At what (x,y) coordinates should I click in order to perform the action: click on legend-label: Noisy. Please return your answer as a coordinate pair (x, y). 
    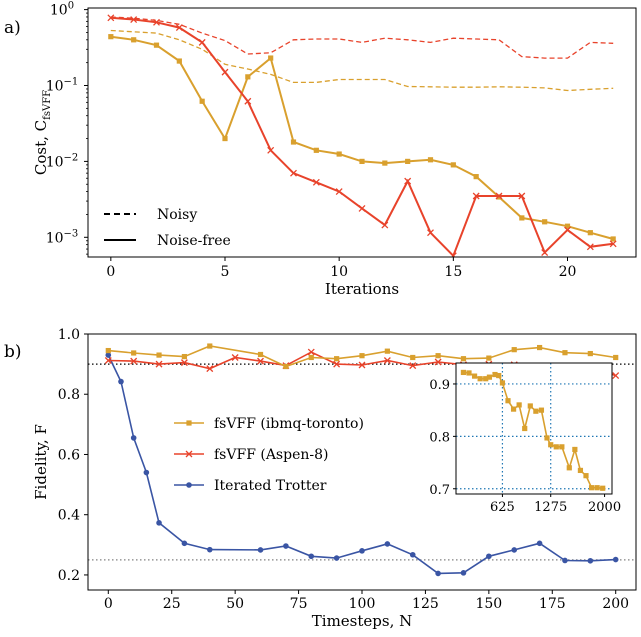
    Looking at the image, I should click on (177, 215).